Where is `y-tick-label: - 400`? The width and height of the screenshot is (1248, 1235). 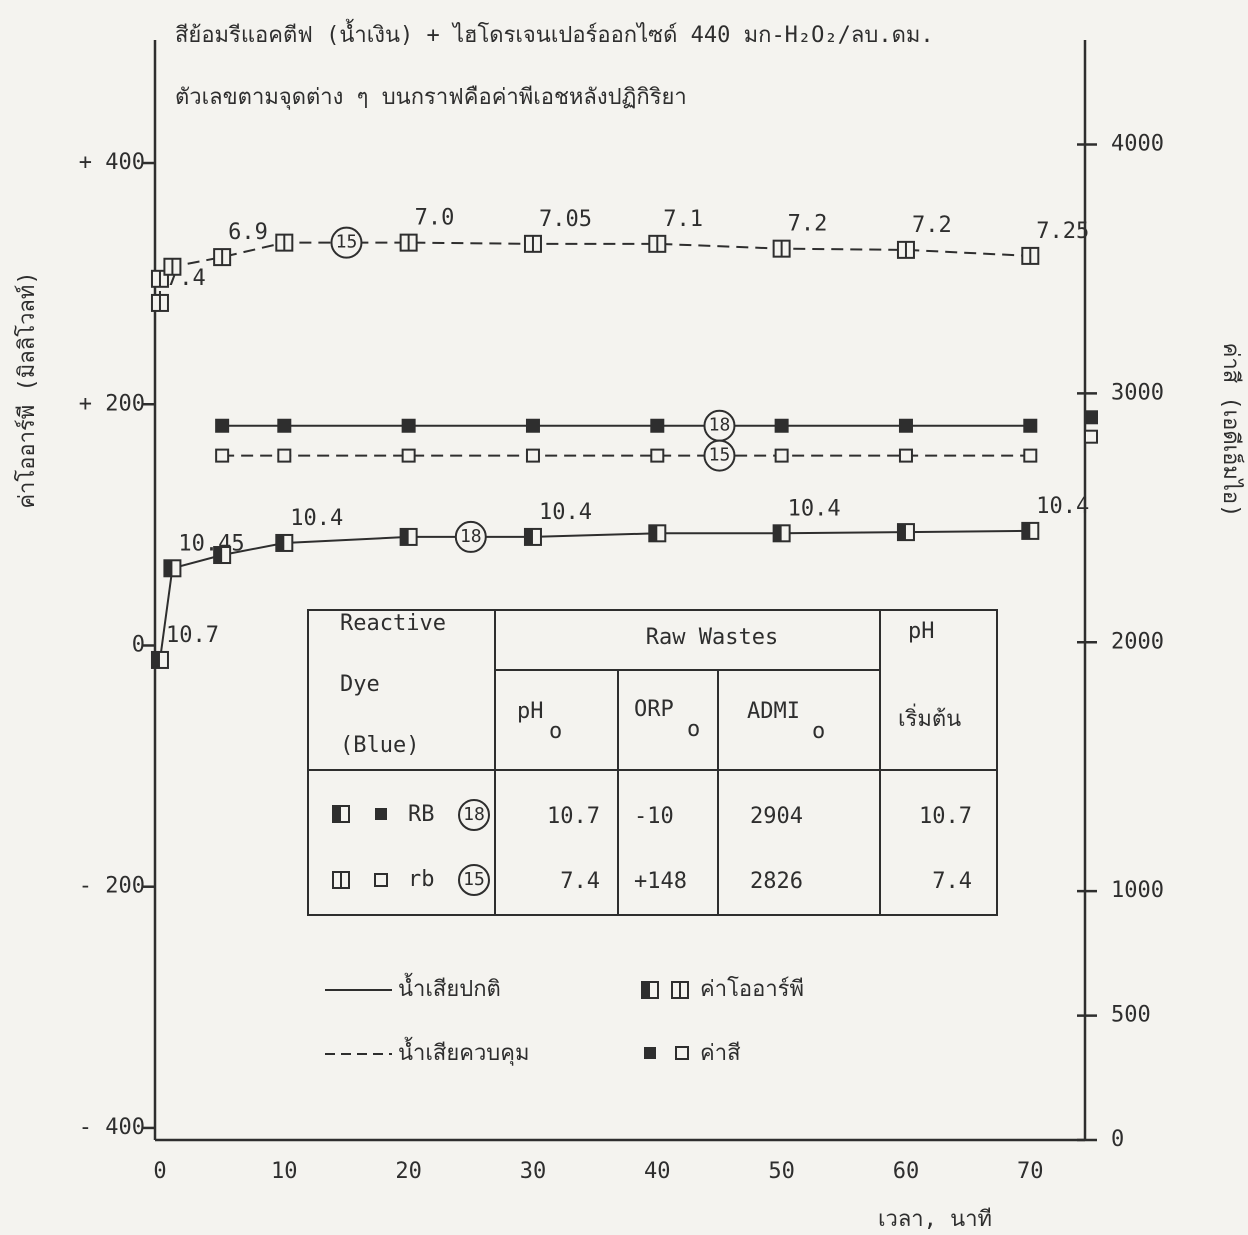
y-tick-label: - 400 is located at coordinates (112, 1127).